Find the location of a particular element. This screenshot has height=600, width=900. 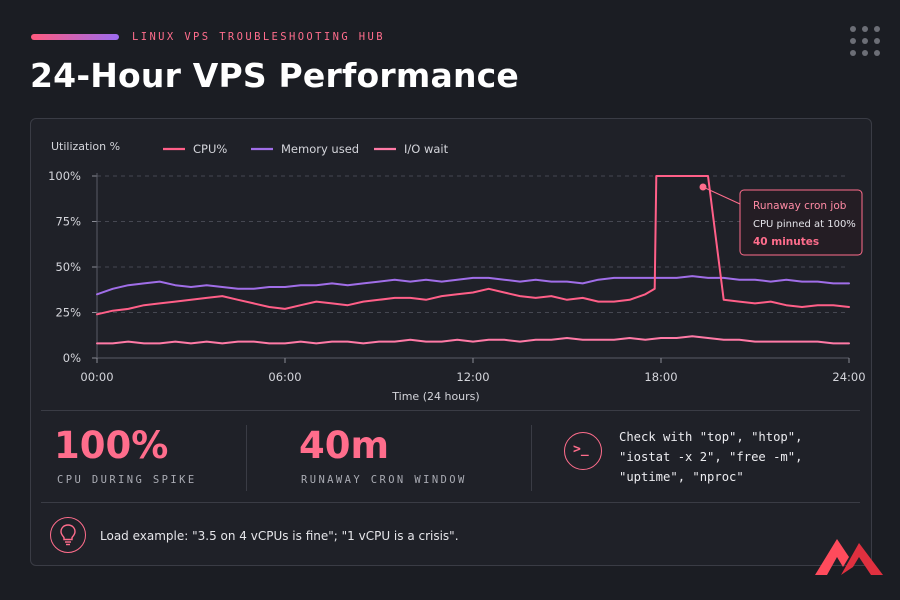

stats-note-divider is located at coordinates (450, 502).